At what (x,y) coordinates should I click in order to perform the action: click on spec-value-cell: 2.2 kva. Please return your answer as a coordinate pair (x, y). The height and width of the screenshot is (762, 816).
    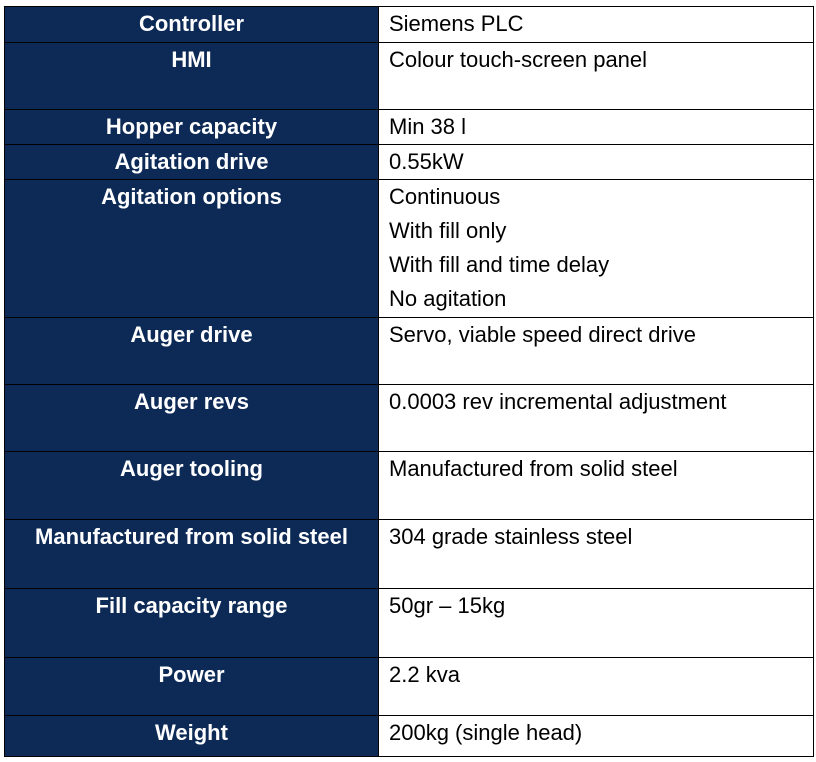
    Looking at the image, I should click on (596, 686).